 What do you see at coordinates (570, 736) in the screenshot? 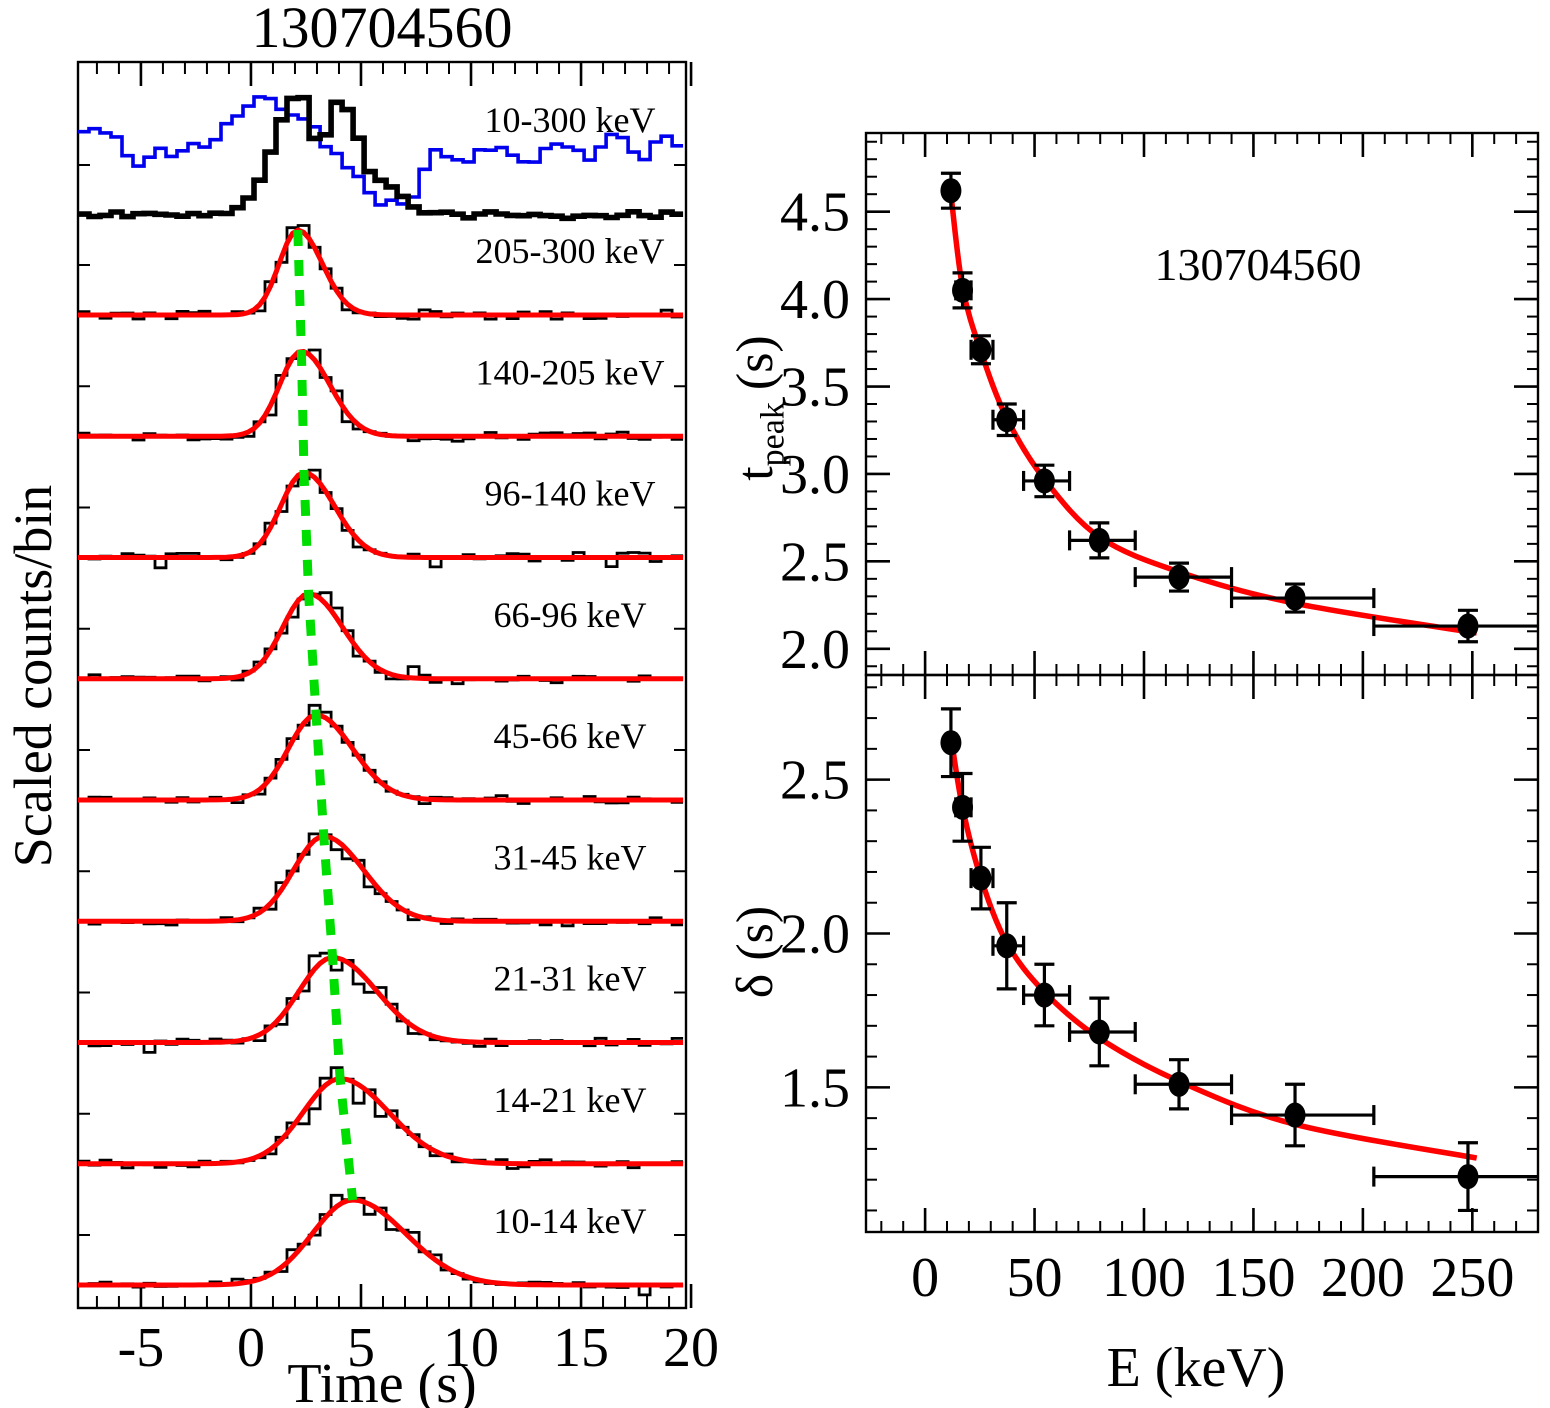
I see `band-label: 45-66 keV` at bounding box center [570, 736].